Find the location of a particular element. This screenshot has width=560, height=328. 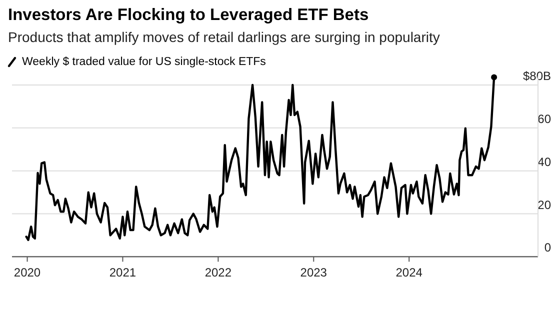

y-tick-label: $80B is located at coordinates (536, 76).